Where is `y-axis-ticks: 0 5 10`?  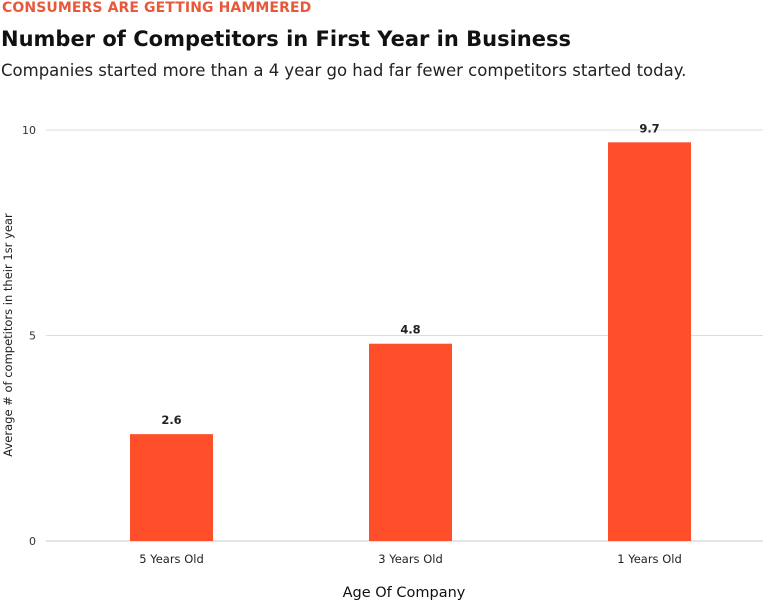
y-axis-ticks: 0 5 10 is located at coordinates (29, 336).